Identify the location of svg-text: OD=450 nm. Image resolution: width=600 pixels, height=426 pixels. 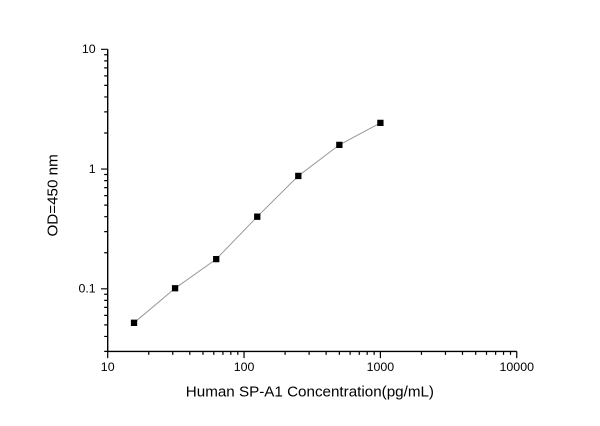
(52, 195).